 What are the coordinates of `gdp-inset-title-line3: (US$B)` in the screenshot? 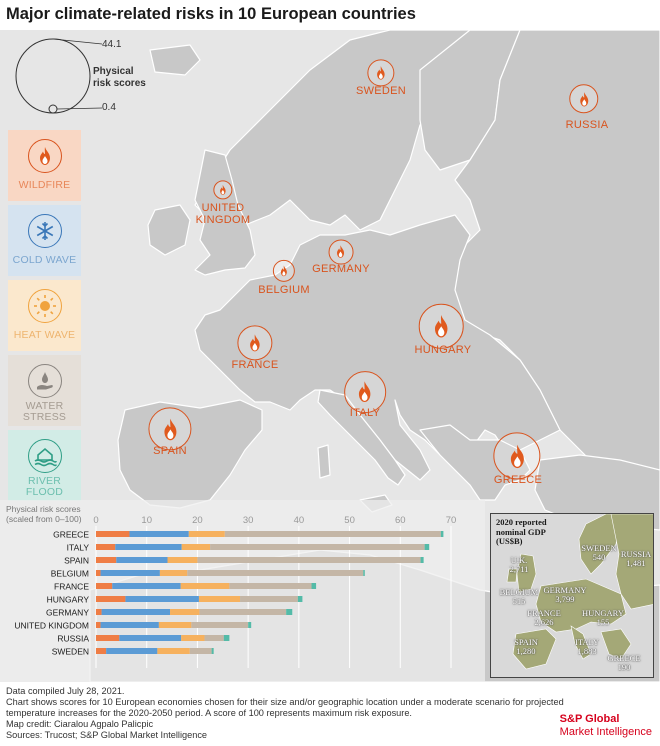 It's located at (509, 541).